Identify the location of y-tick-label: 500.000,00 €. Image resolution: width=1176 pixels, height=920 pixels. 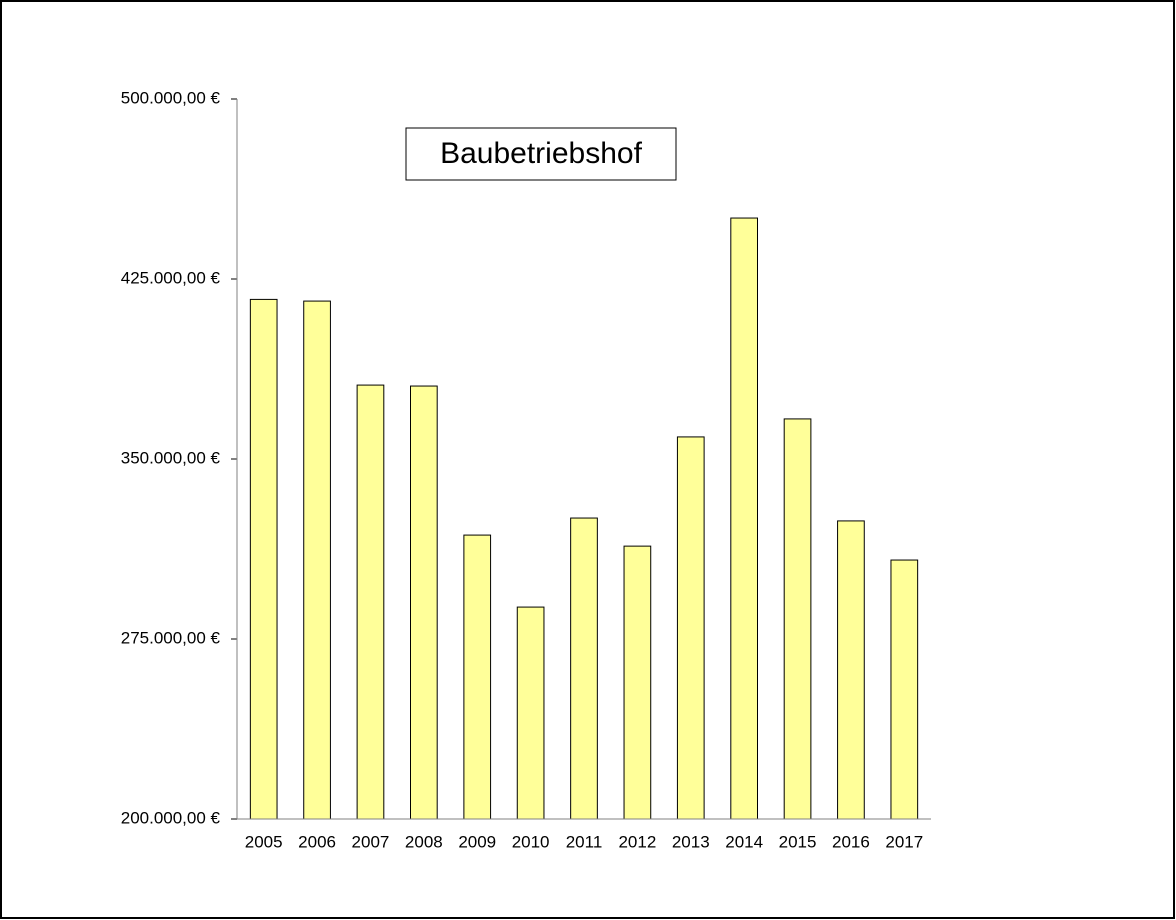
(171, 97).